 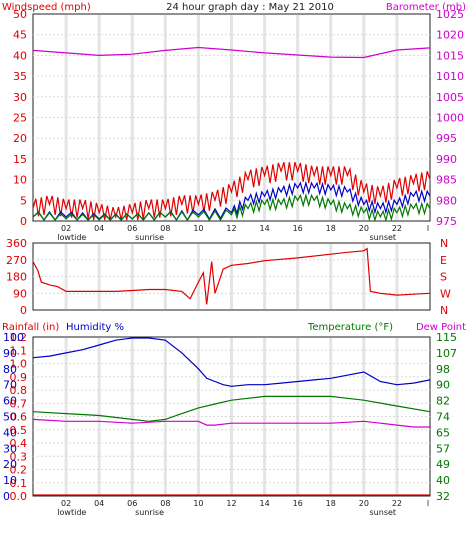 What do you see at coordinates (19, 430) in the screenshot?
I see `left-tick-label: 0.5` at bounding box center [19, 430].